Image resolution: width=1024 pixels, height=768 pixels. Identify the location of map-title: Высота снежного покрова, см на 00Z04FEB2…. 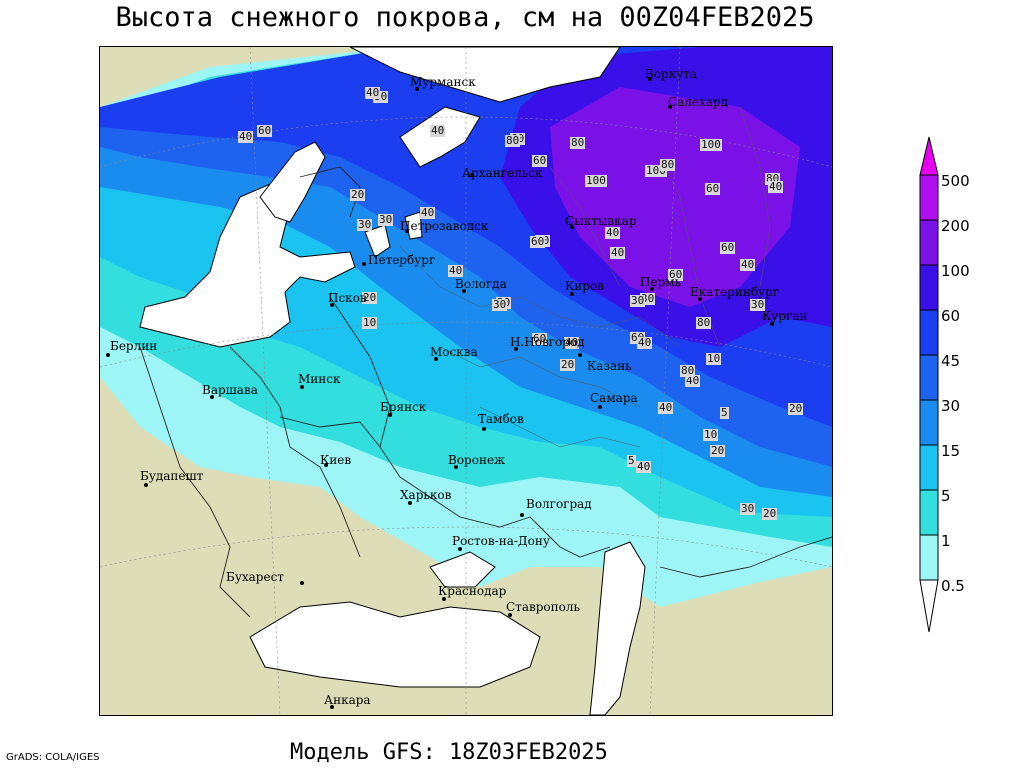
(465, 17).